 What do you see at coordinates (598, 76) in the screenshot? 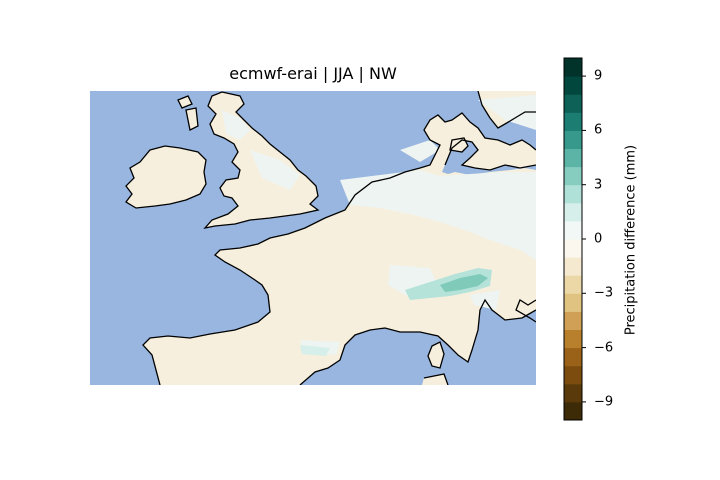
I see `colorbar-tick-label: 9` at bounding box center [598, 76].